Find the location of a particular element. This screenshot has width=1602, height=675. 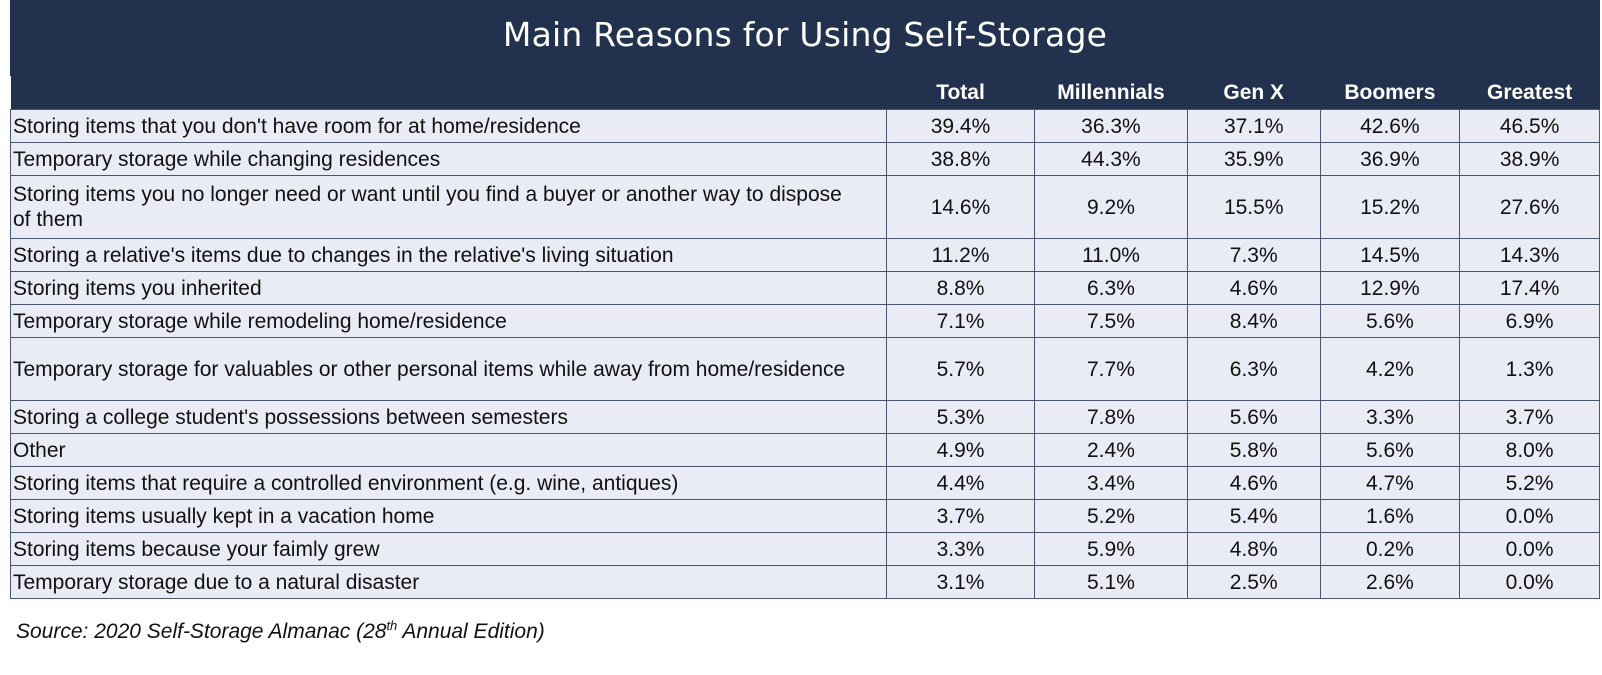

row-label: Storing items because your faimly grew is located at coordinates (448, 549).